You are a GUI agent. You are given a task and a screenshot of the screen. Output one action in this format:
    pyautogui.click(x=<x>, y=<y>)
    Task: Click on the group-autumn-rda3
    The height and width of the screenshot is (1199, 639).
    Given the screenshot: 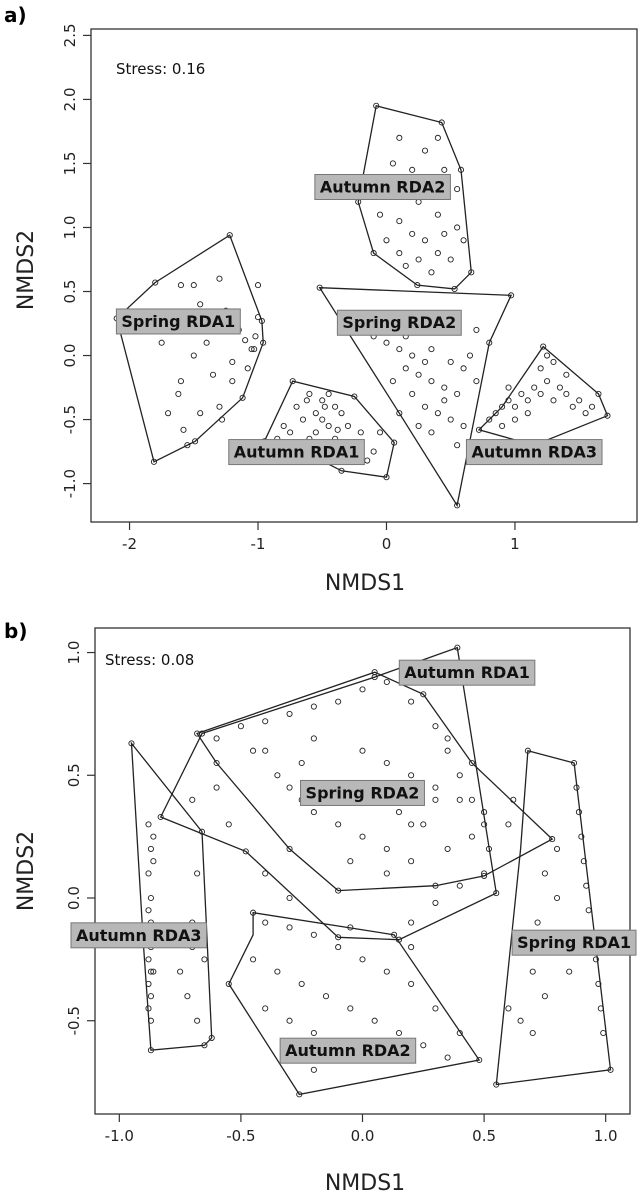 What is the action you would take?
    pyautogui.click(x=171, y=897)
    